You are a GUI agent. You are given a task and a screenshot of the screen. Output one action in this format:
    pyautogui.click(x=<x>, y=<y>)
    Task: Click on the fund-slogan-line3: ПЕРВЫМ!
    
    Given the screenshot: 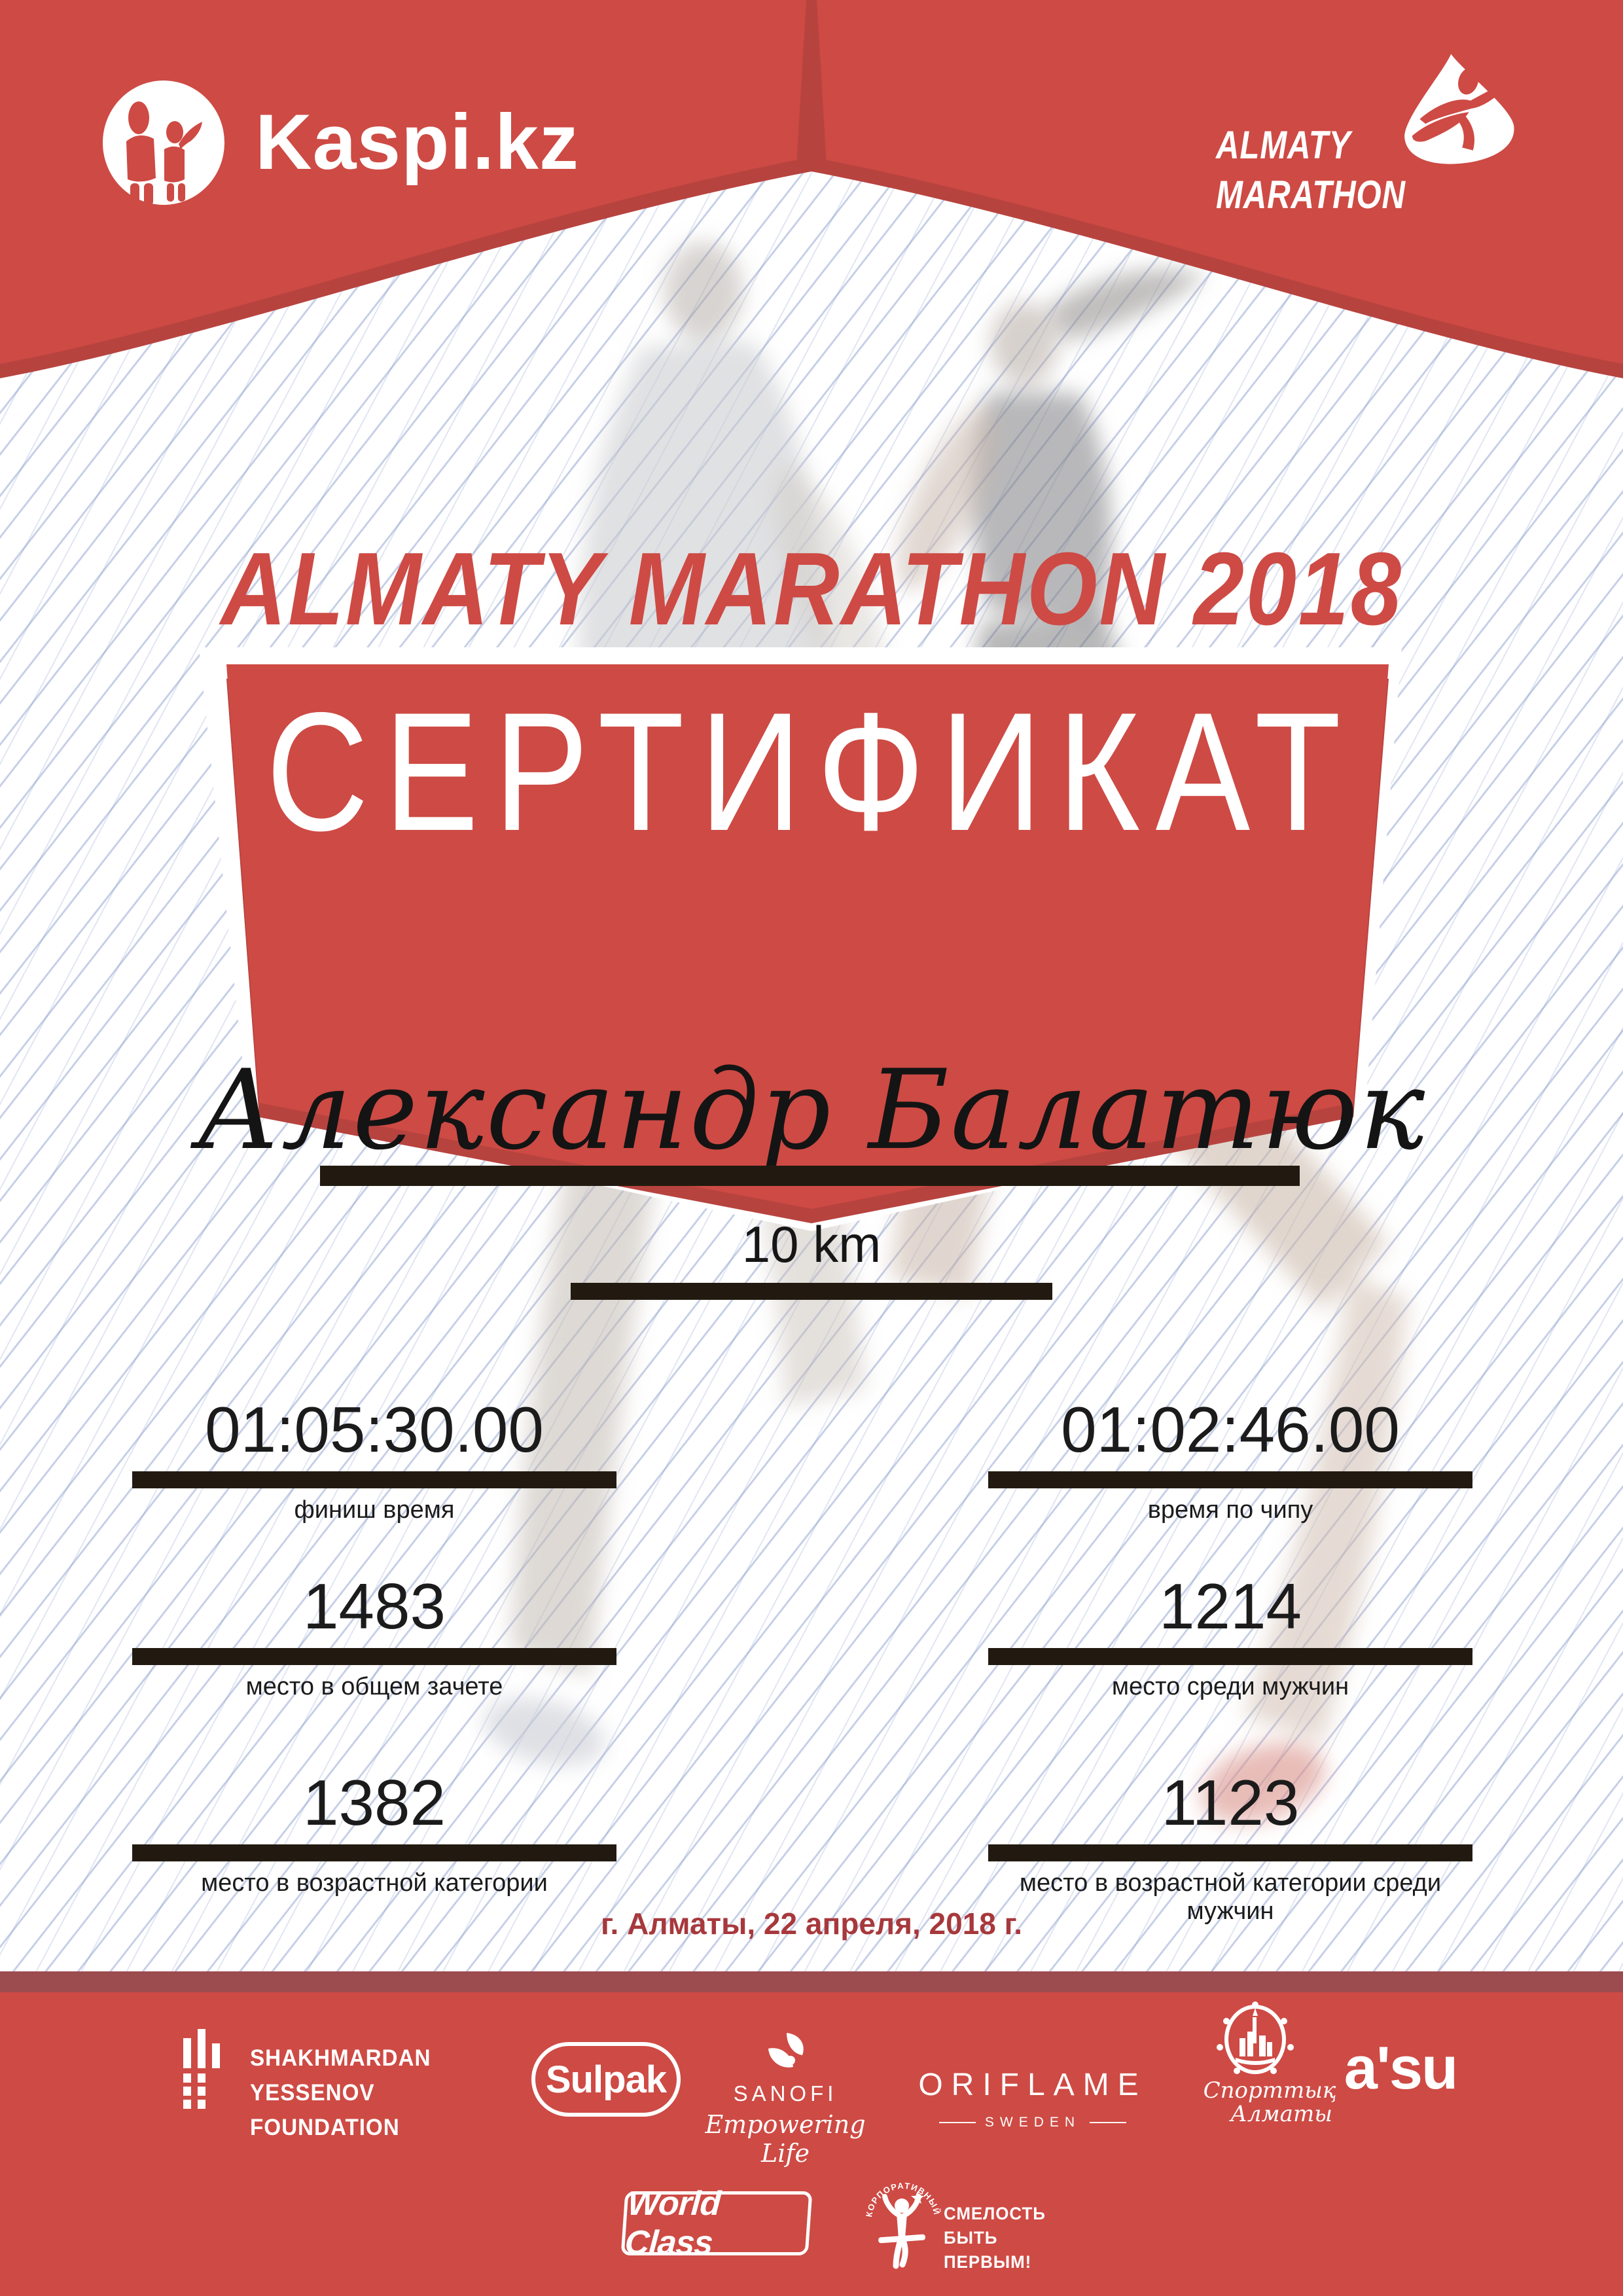 What is the action you would take?
    pyautogui.click(x=988, y=2262)
    